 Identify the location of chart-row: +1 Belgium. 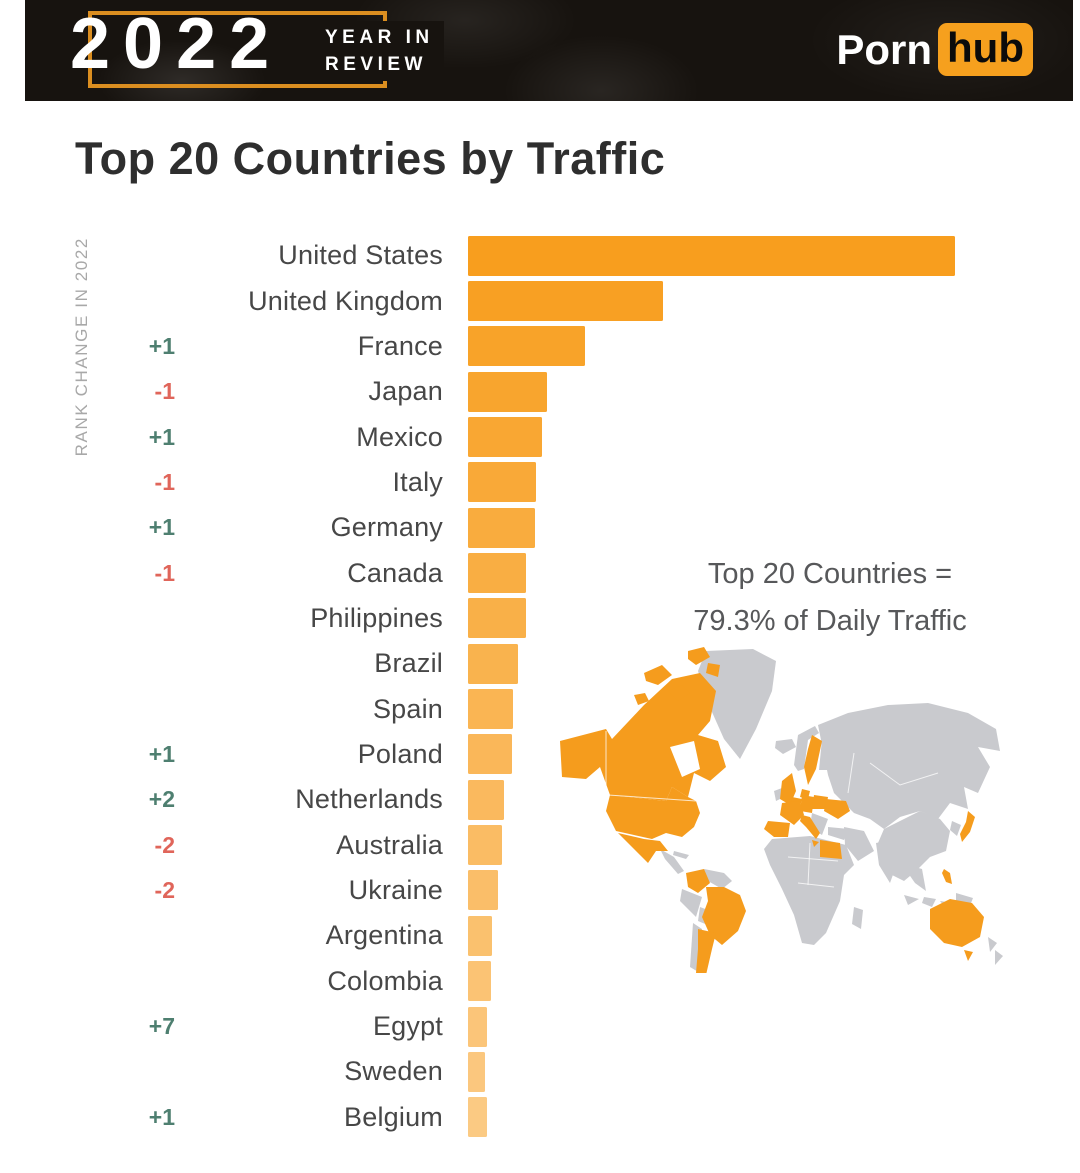
(540, 1117).